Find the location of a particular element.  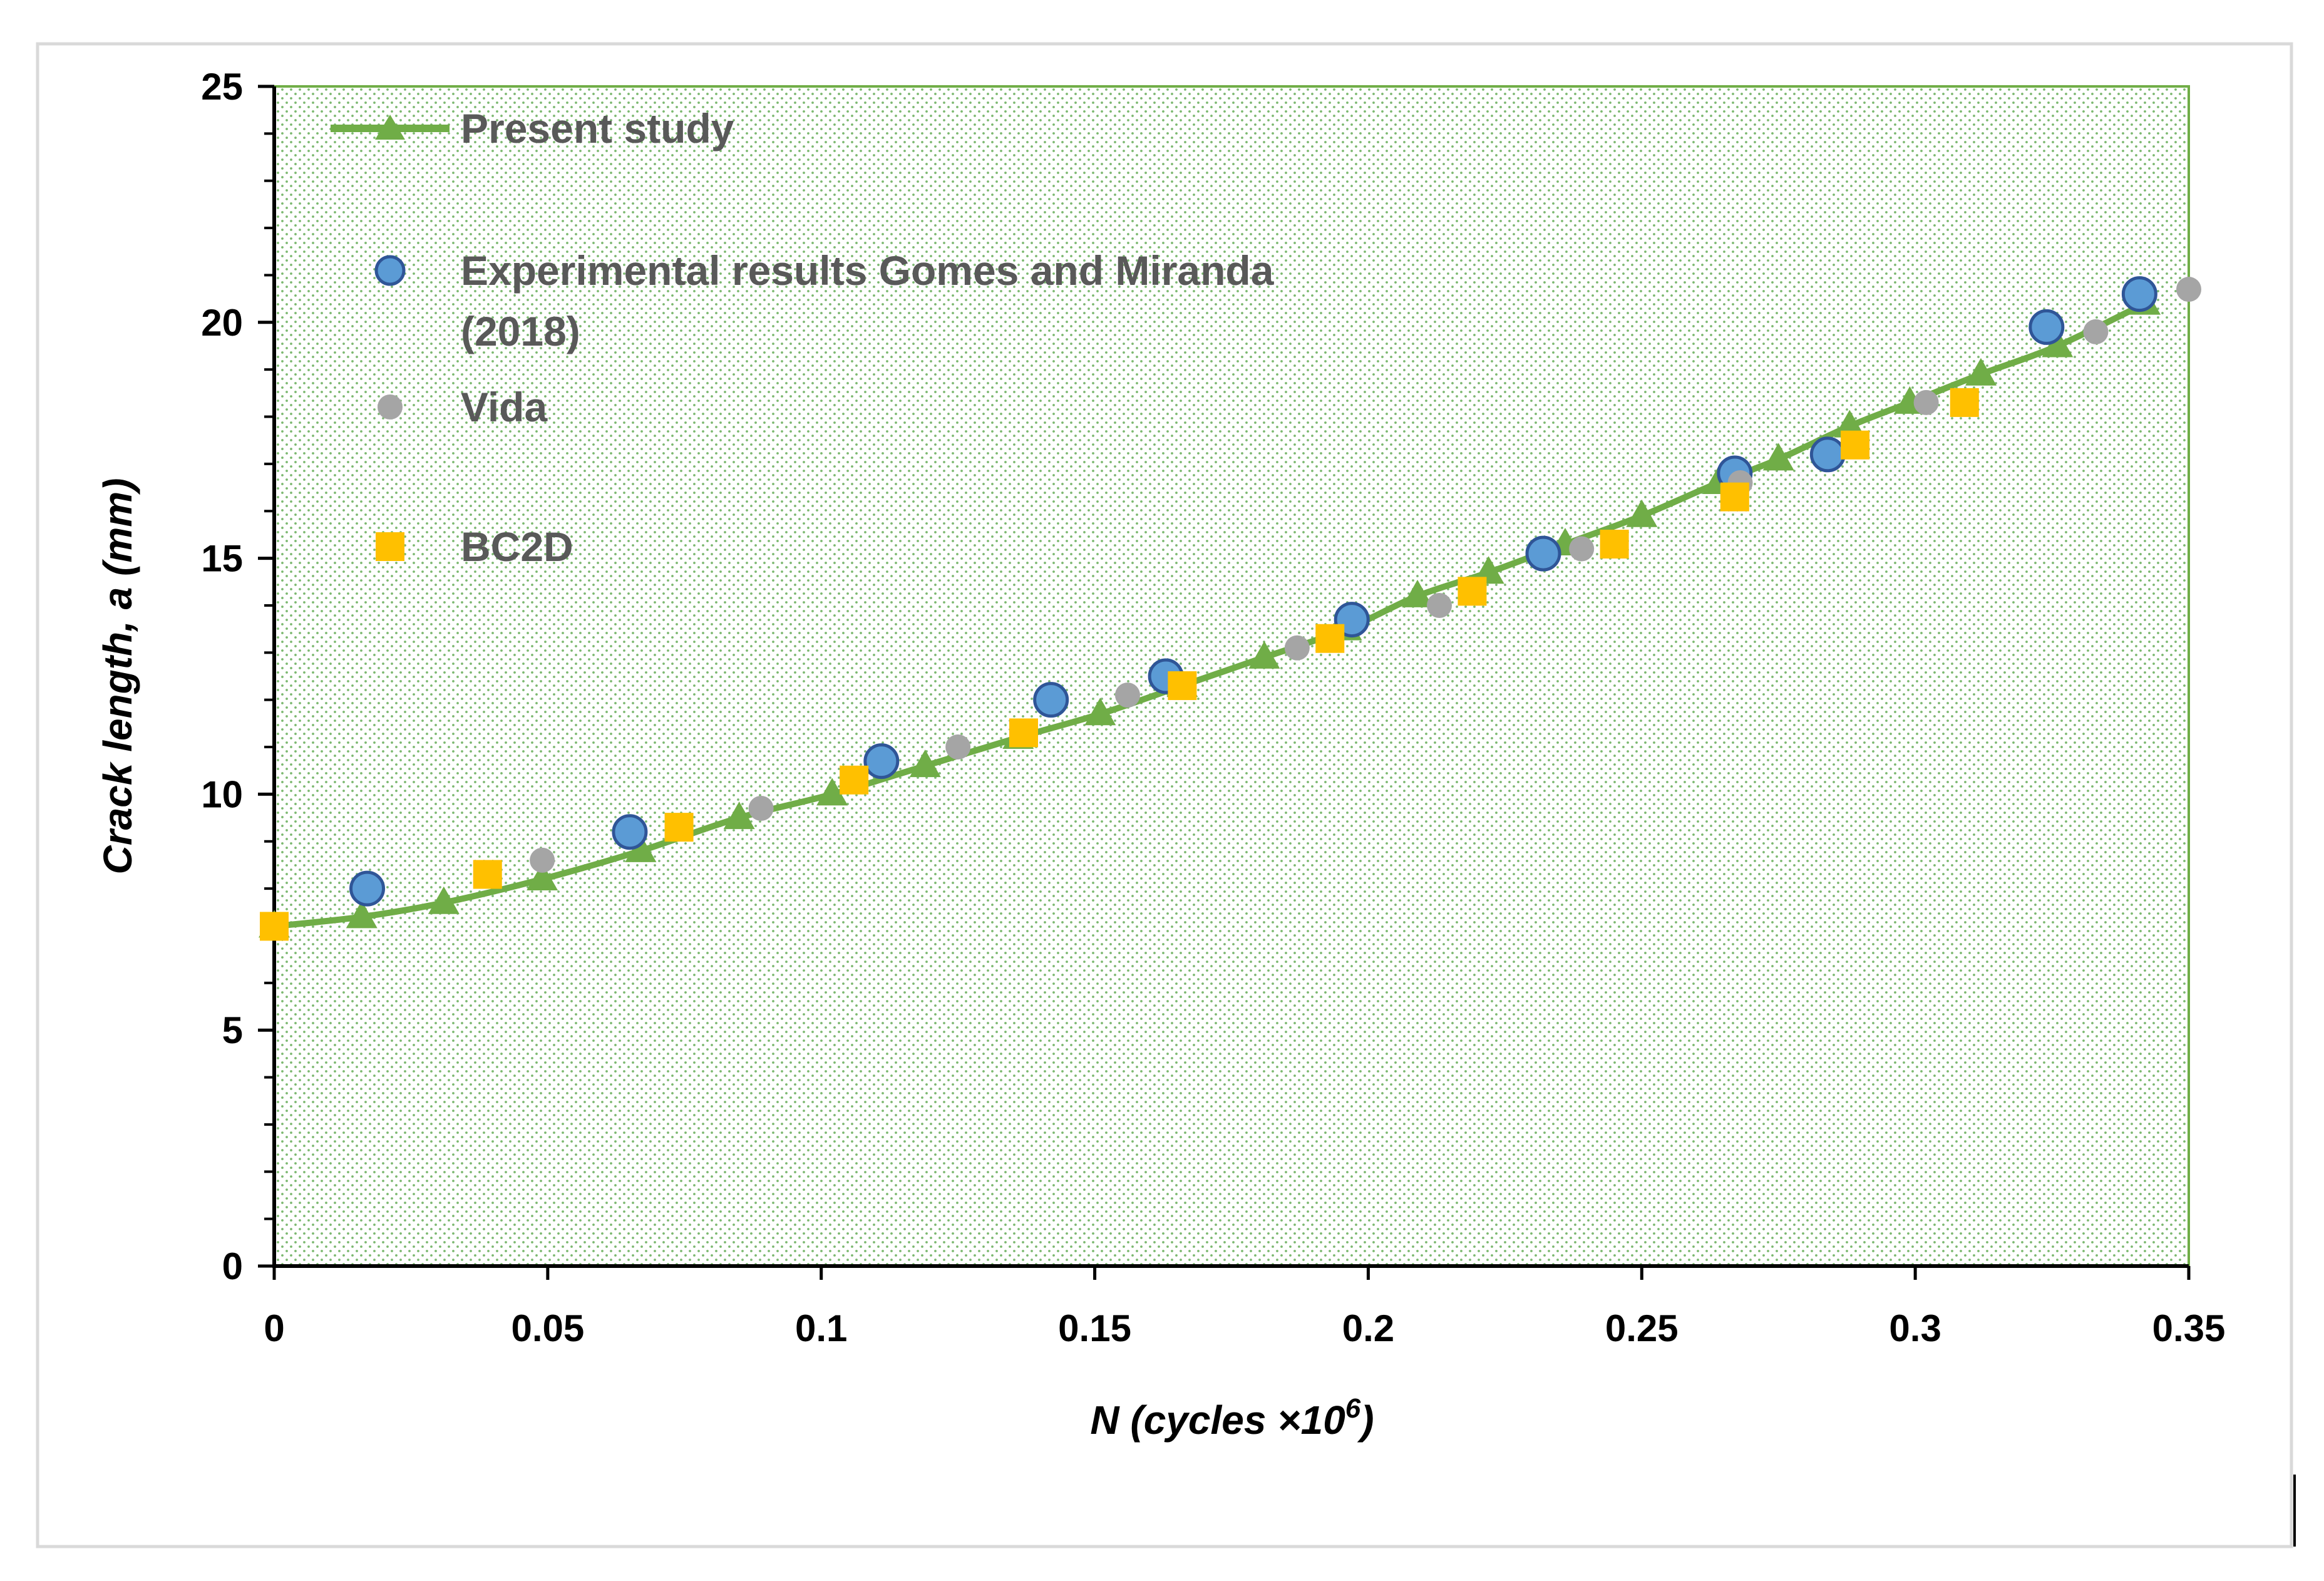

y-tick-label: 10 is located at coordinates (222, 794).